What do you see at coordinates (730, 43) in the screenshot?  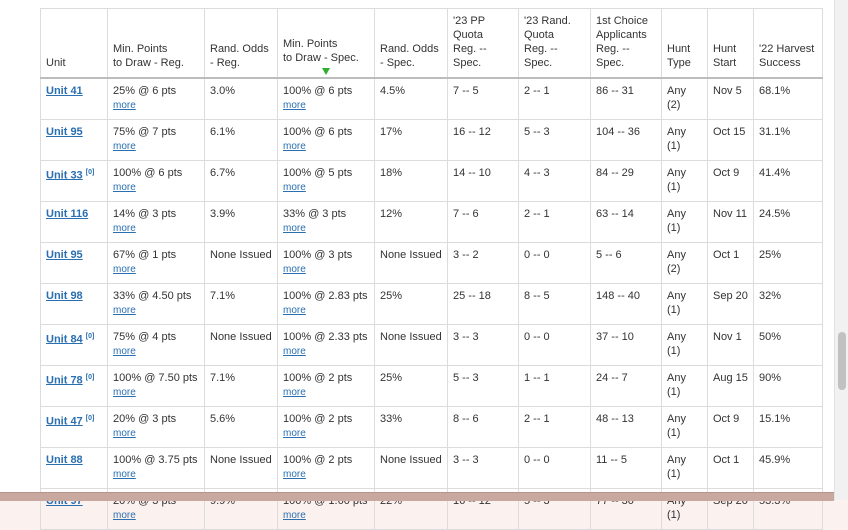 I see `col-header-hunt-start: Hunt Start` at bounding box center [730, 43].